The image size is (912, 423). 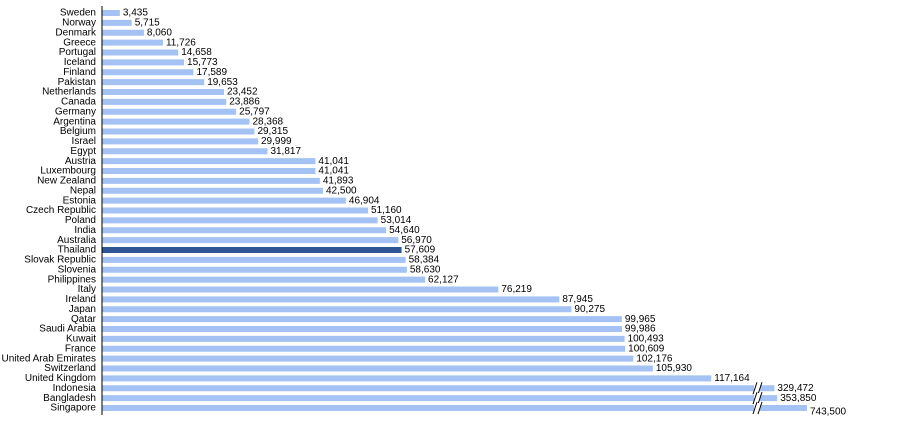 What do you see at coordinates (798, 398) in the screenshot?
I see `value-label: 353,850` at bounding box center [798, 398].